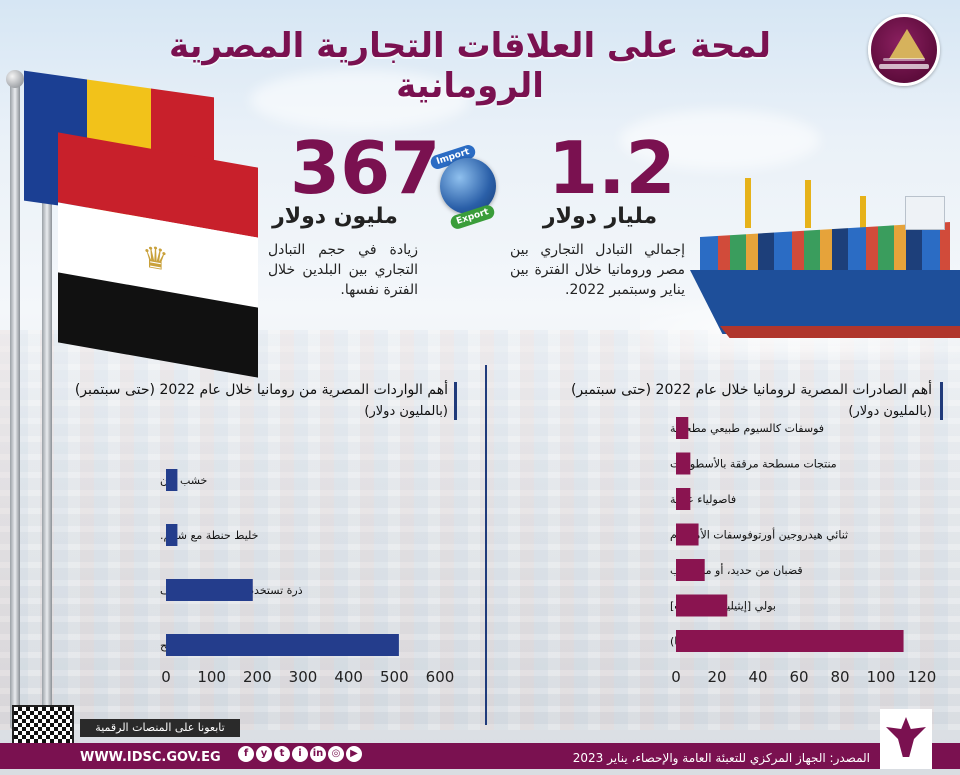  Describe the element at coordinates (840, 332) in the screenshot. I see `ship-hull-waterline` at that location.